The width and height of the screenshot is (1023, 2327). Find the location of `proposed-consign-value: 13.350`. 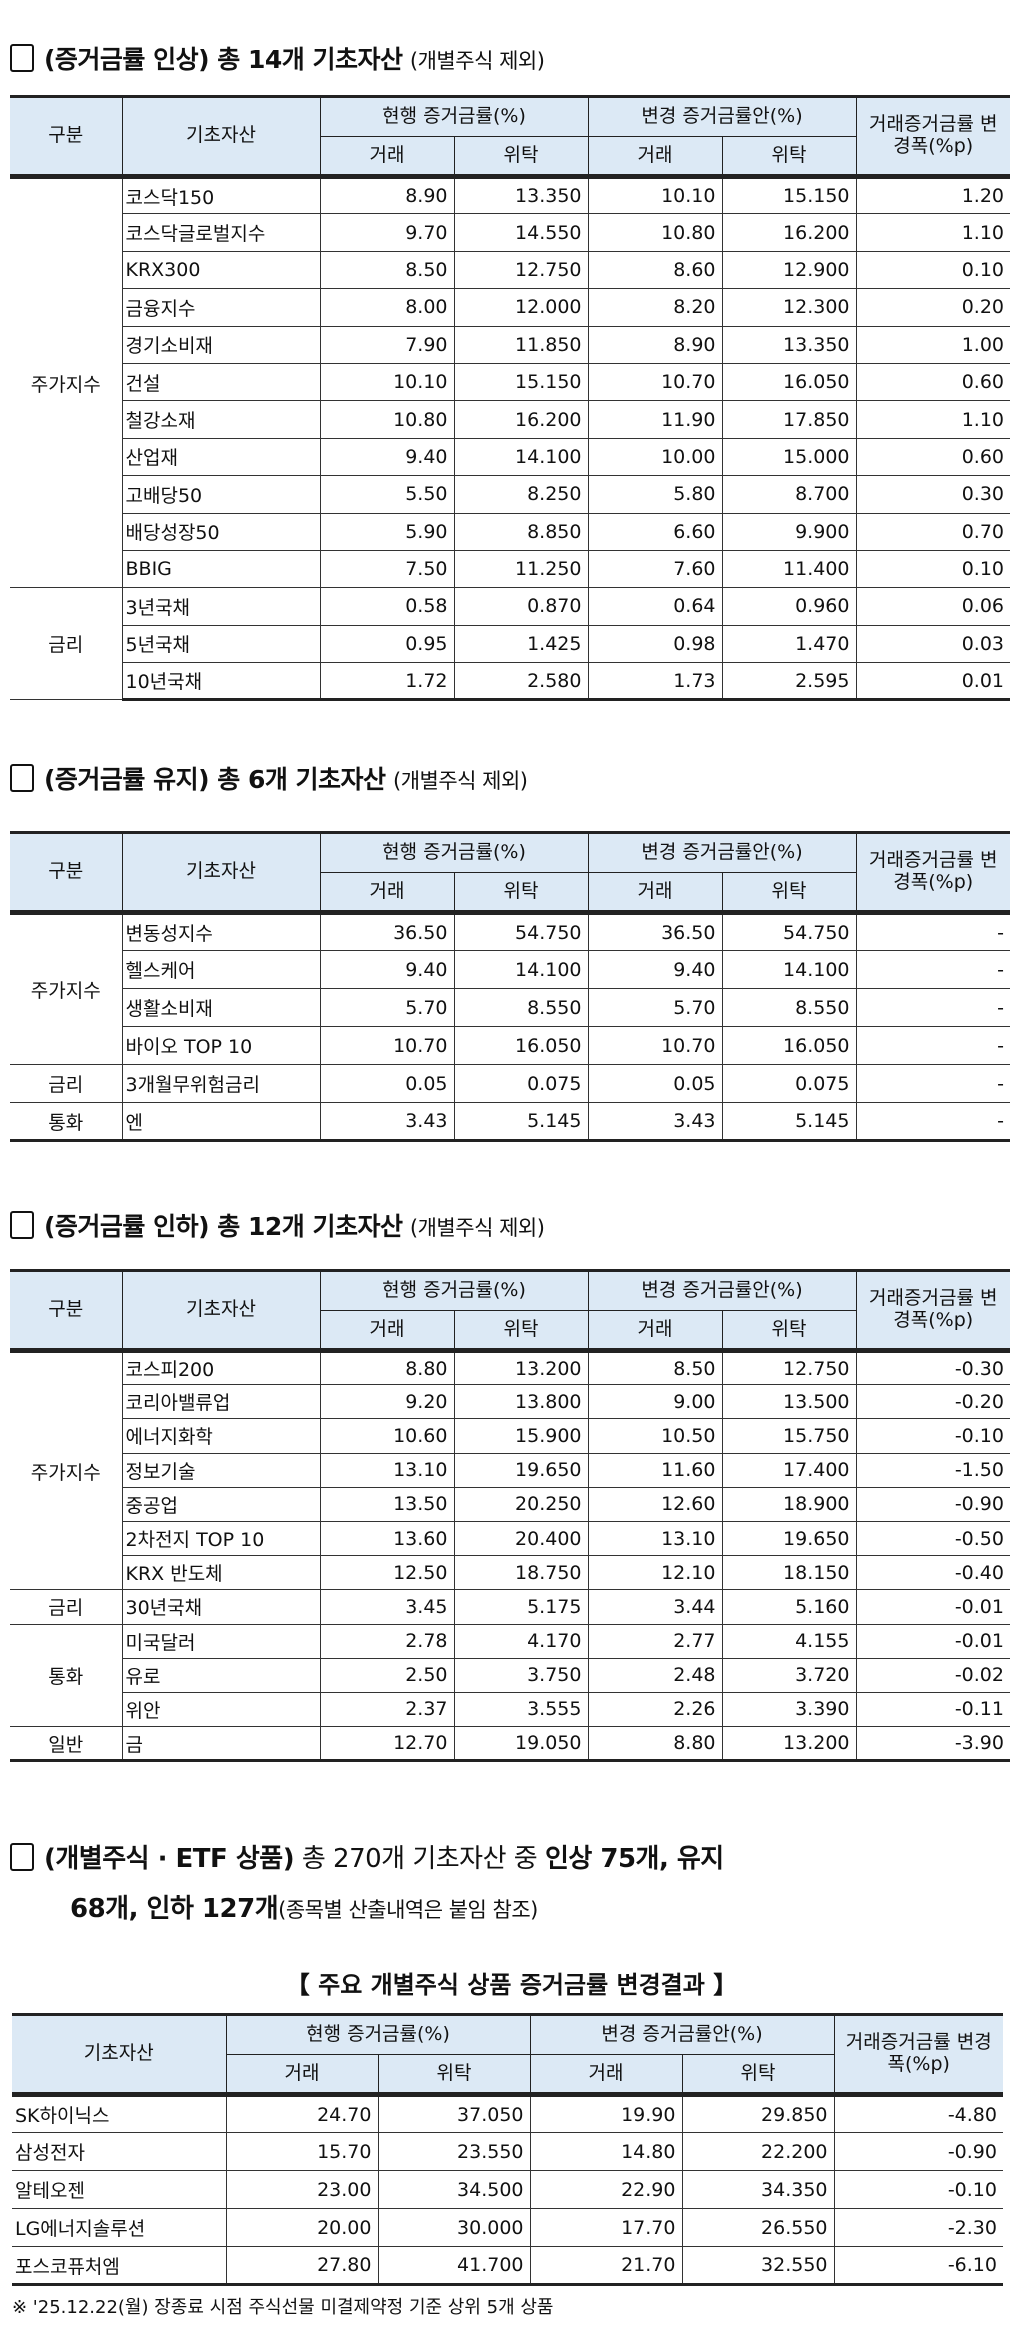

proposed-consign-value: 13.350 is located at coordinates (789, 344).